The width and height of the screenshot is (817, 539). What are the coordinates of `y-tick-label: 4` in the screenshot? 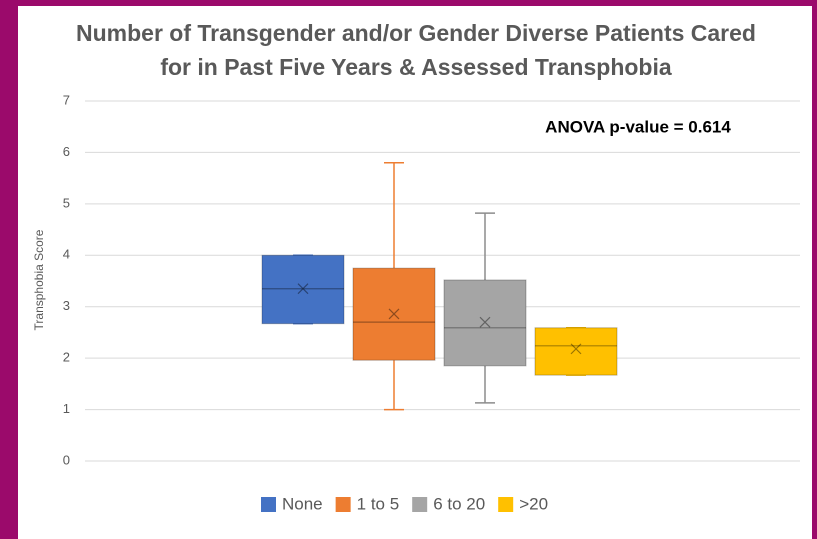 It's located at (66, 254).